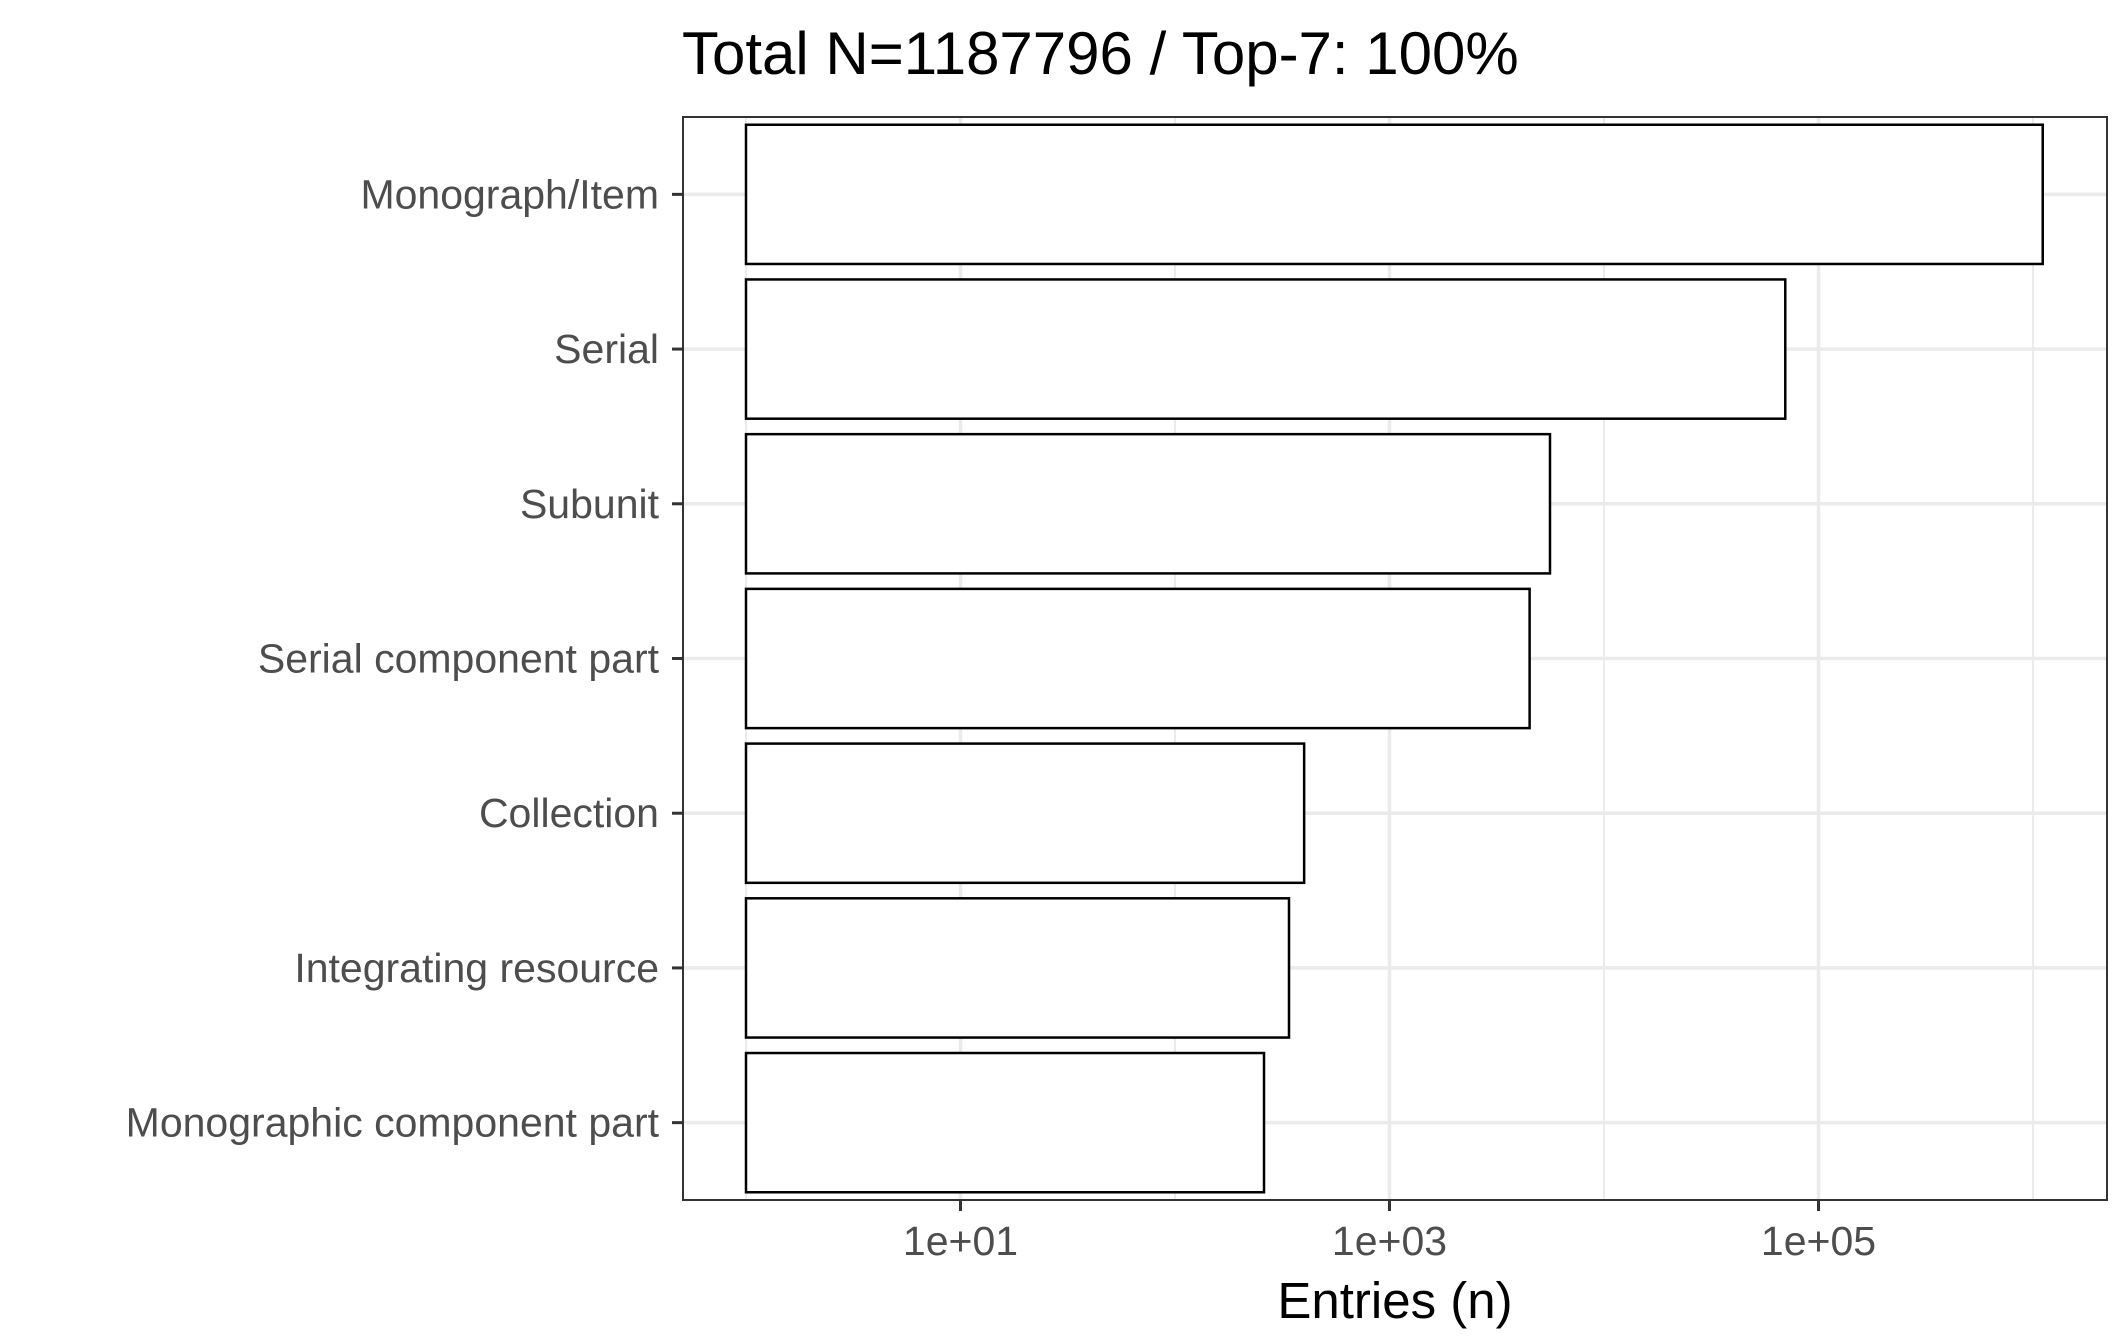 The width and height of the screenshot is (2112, 1344). Describe the element at coordinates (509, 194) in the screenshot. I see `y-tick-label: Monograph/Item` at that location.